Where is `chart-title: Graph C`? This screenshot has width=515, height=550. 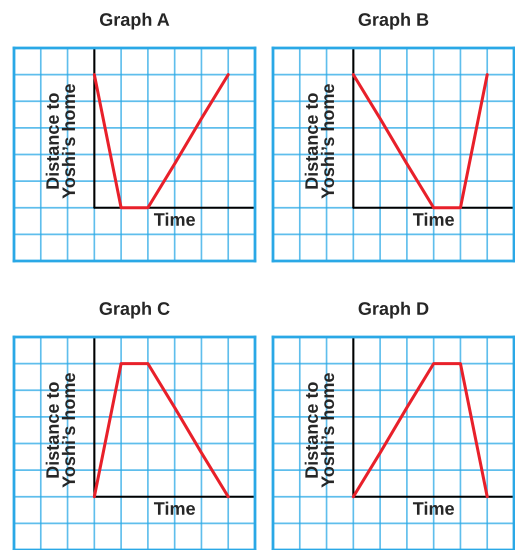
chart-title: Graph C is located at coordinates (135, 310).